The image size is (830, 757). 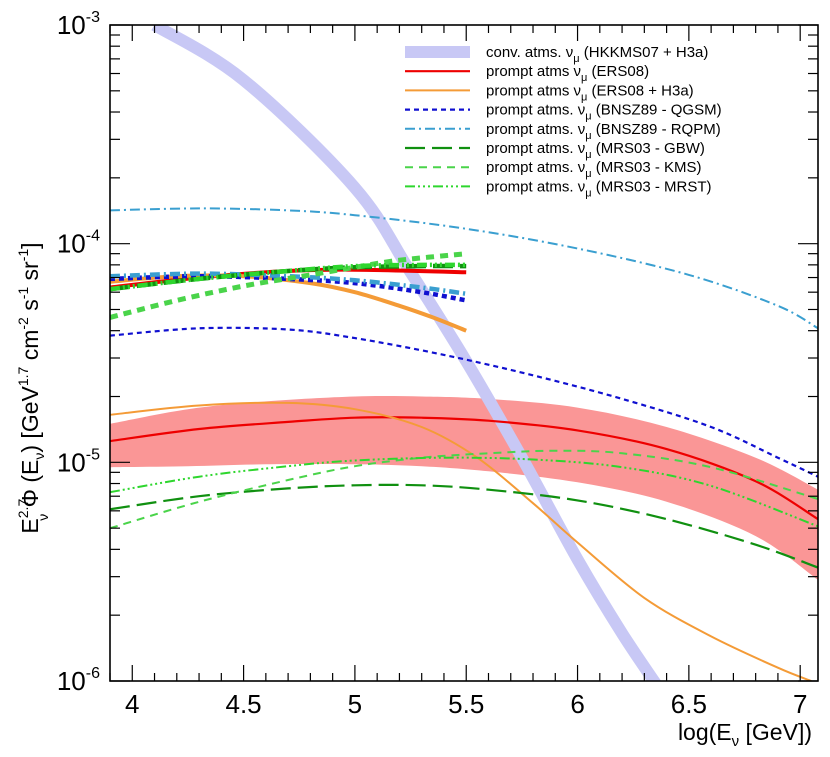 What do you see at coordinates (590, 92) in the screenshot?
I see `legend-label-2: prompt atms νμ (ERS08 + H3a)` at bounding box center [590, 92].